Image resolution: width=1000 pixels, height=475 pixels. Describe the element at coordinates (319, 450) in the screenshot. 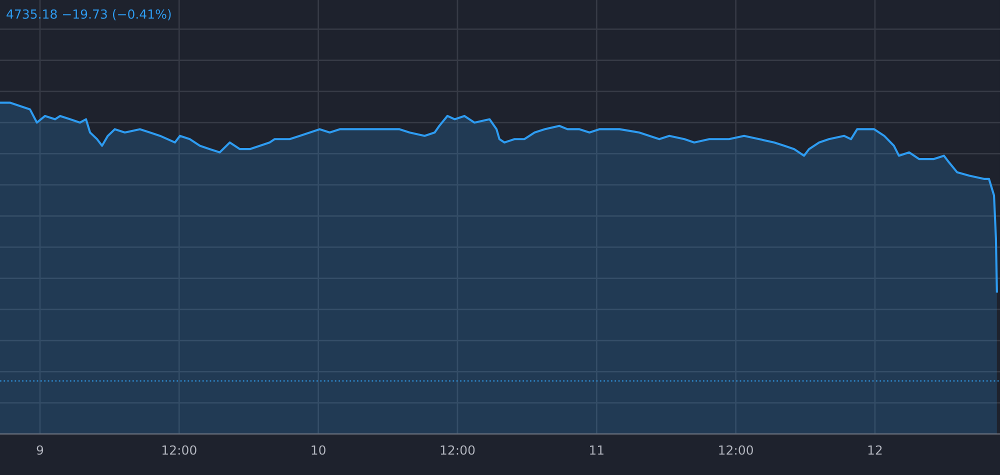

I see `x-tick-label: 10` at that location.